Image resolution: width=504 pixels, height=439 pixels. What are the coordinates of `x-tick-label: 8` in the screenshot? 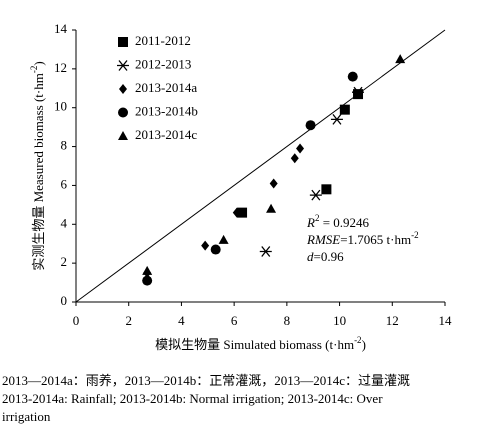 It's located at (287, 320).